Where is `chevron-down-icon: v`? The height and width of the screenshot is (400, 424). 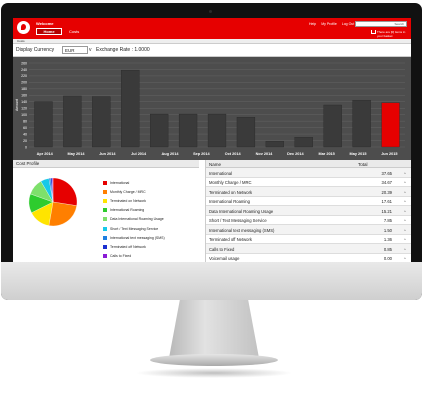 chevron-down-icon: v is located at coordinates (90, 50).